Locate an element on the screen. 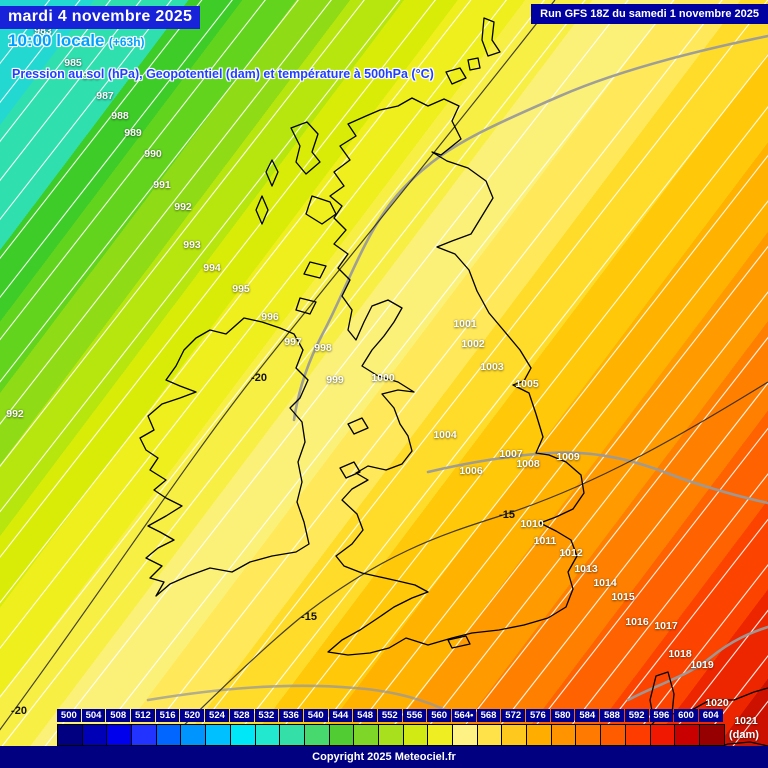  legend-value: 588 is located at coordinates (612, 715).